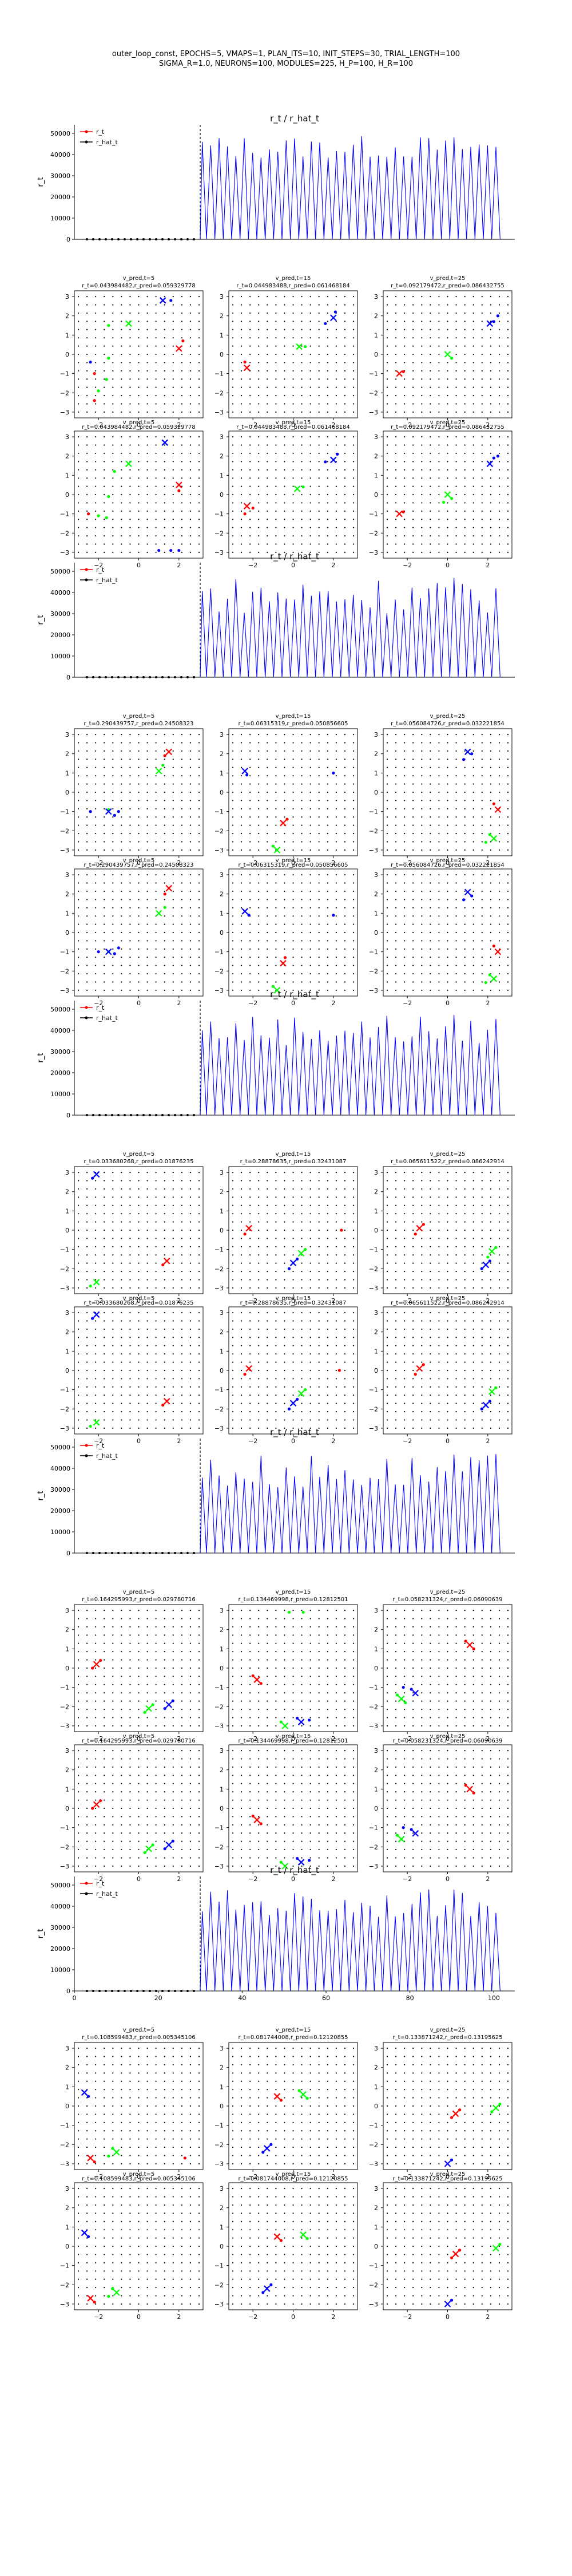  Describe the element at coordinates (222, 316) in the screenshot. I see `y-tick-label: 2` at that location.